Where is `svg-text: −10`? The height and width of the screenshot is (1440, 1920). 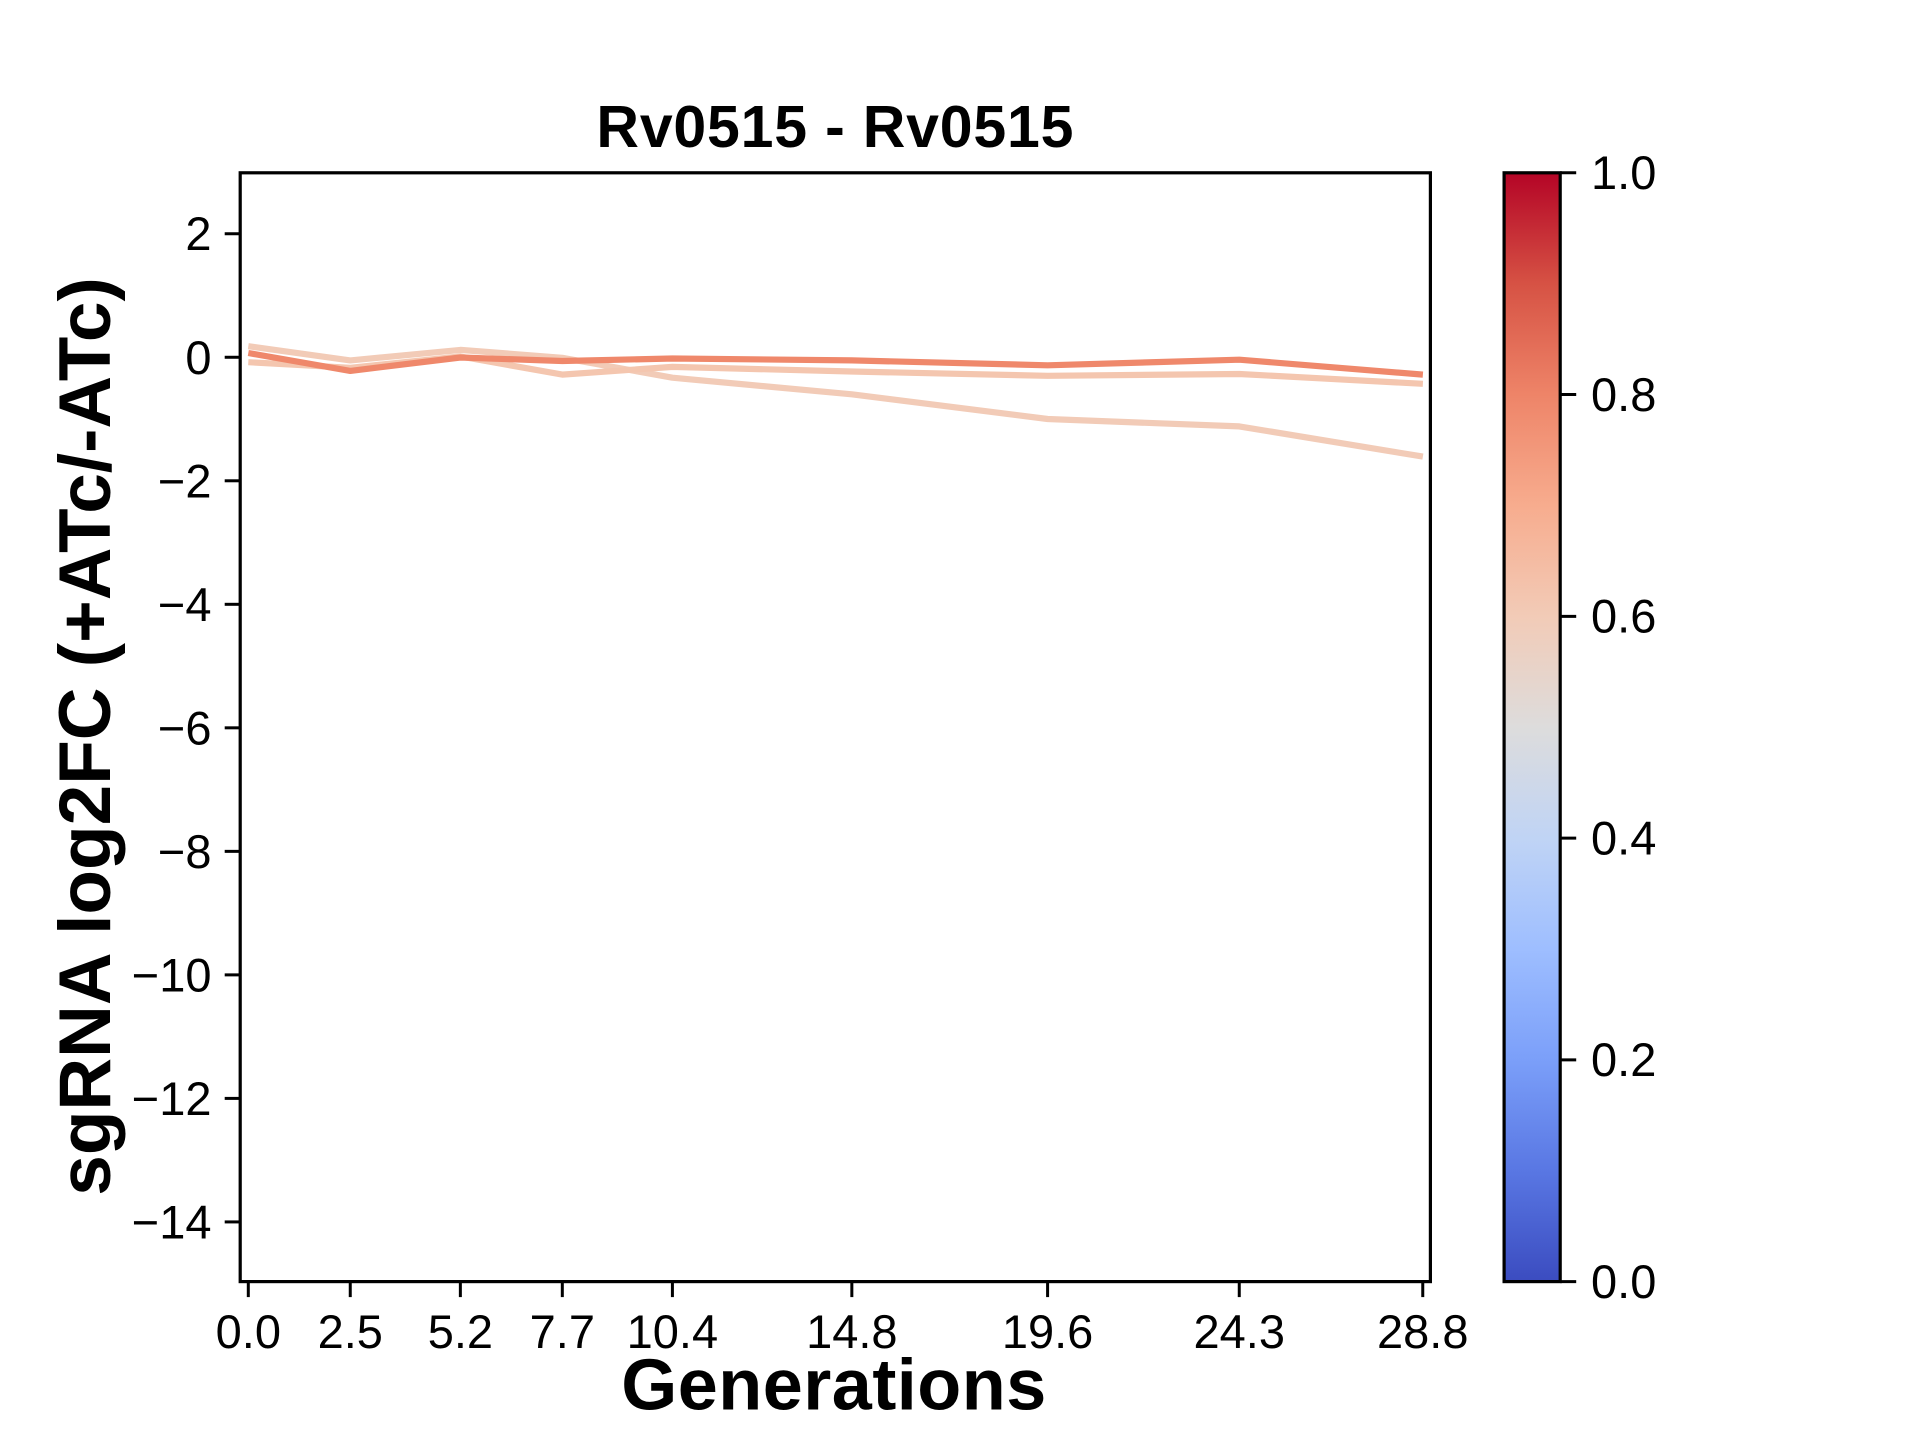
svg-text: −10 is located at coordinates (172, 975).